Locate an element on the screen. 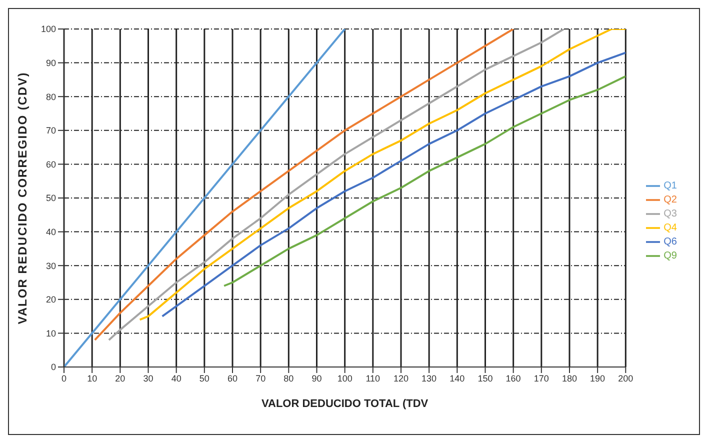 This screenshot has height=442, width=707. legend-label: Q3 is located at coordinates (670, 214).